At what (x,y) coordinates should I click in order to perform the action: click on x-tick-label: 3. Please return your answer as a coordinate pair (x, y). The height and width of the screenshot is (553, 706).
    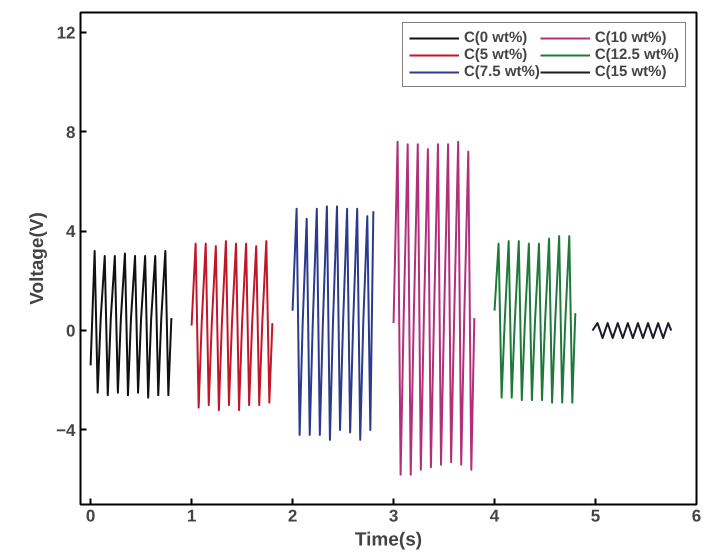
    Looking at the image, I should click on (393, 516).